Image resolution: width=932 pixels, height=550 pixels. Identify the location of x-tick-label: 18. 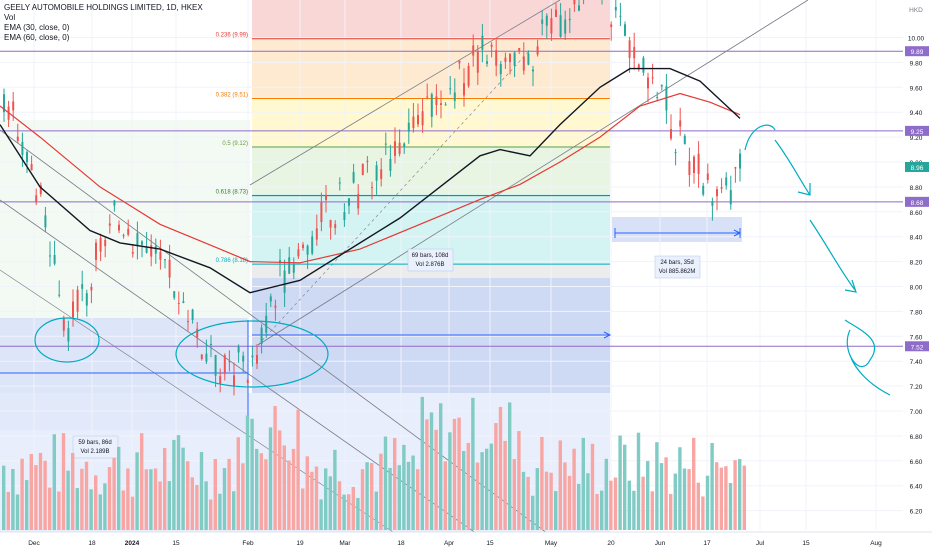
(401, 543).